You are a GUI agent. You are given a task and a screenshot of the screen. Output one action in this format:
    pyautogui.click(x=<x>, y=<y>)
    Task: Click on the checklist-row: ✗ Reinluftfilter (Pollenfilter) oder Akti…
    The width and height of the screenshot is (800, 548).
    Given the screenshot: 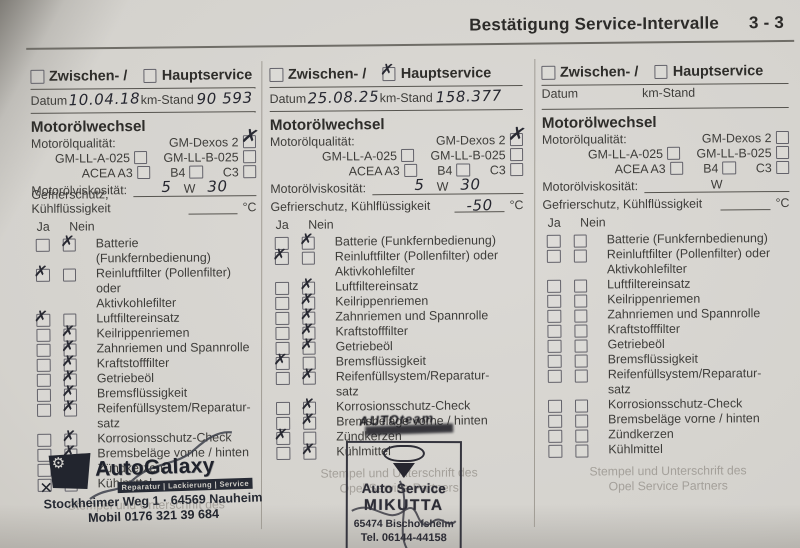 What is the action you would take?
    pyautogui.click(x=144, y=286)
    